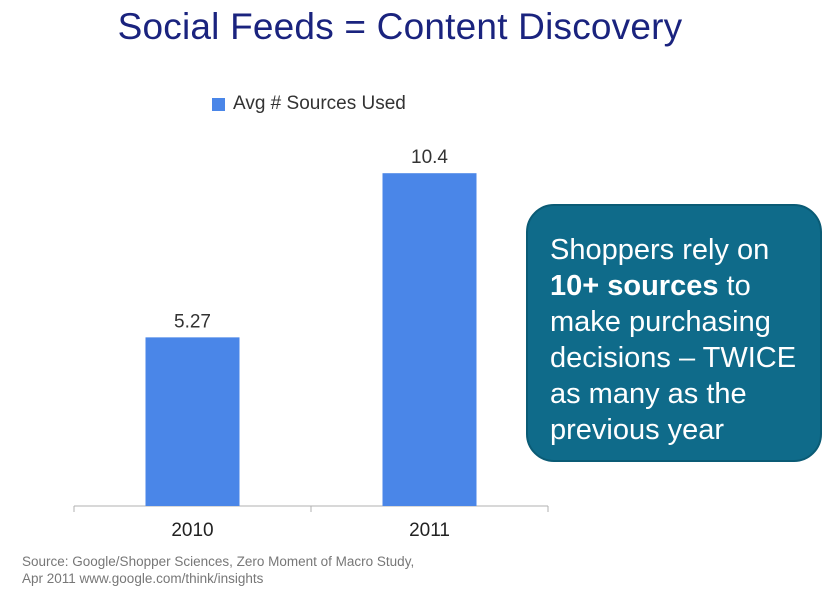  What do you see at coordinates (192, 321) in the screenshot?
I see `data-label-2010: 5.27` at bounding box center [192, 321].